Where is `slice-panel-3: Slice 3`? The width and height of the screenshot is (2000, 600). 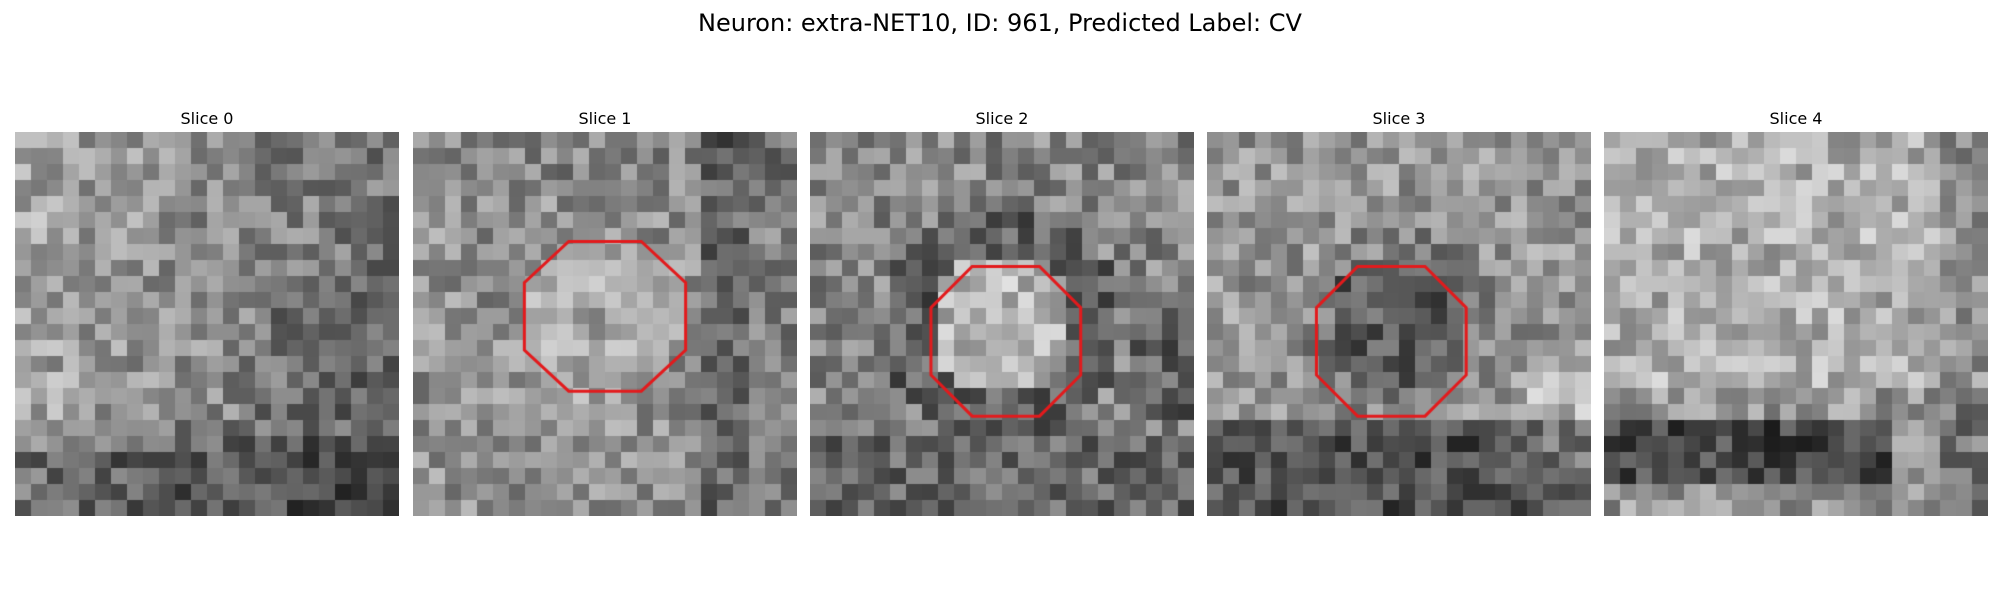
slice-panel-3: Slice 3 is located at coordinates (1399, 311).